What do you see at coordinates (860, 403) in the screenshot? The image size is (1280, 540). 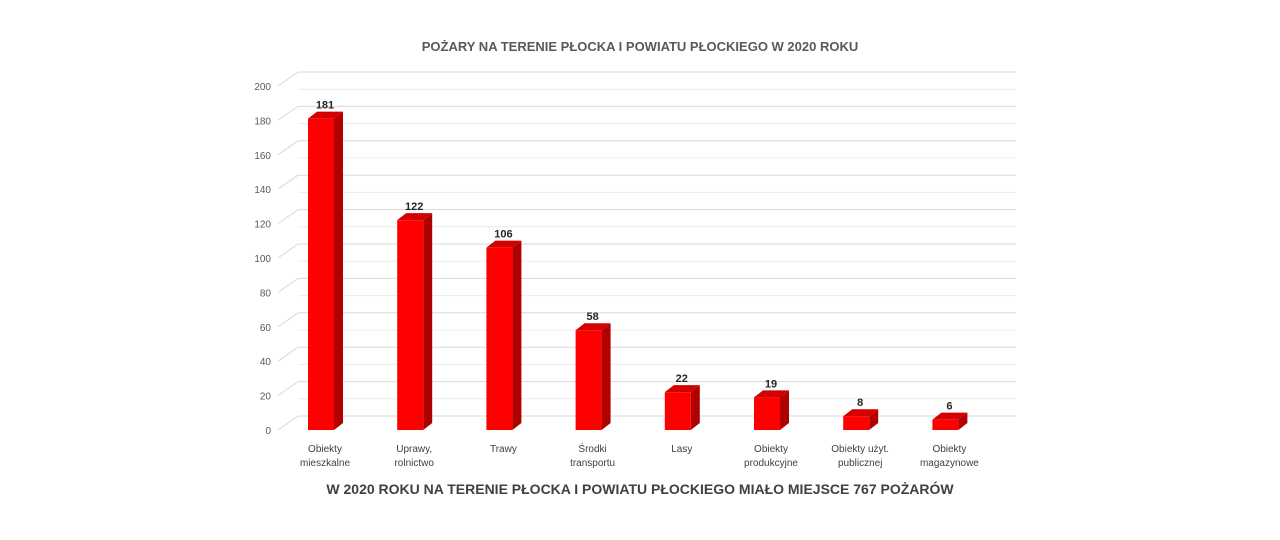 I see `data-label: 8` at bounding box center [860, 403].